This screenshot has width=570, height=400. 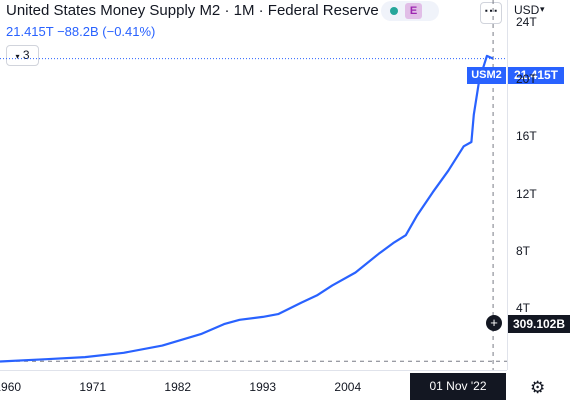 I want to click on x-tick-label: 1993, so click(x=263, y=387).